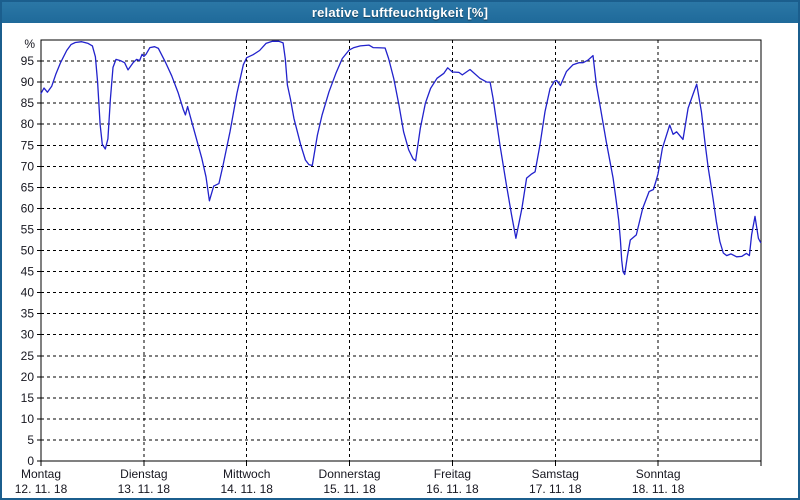  What do you see at coordinates (555, 489) in the screenshot?
I see `day-date-label: 17. 11. 18` at bounding box center [555, 489].